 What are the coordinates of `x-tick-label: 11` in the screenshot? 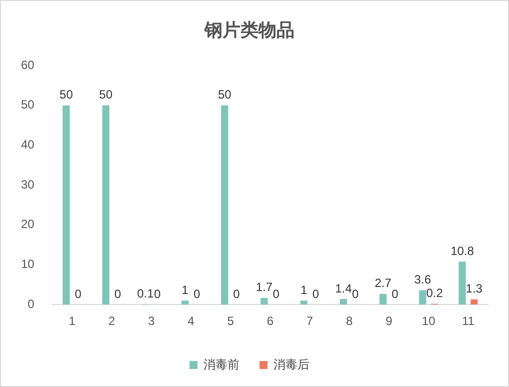 It's located at (468, 321).